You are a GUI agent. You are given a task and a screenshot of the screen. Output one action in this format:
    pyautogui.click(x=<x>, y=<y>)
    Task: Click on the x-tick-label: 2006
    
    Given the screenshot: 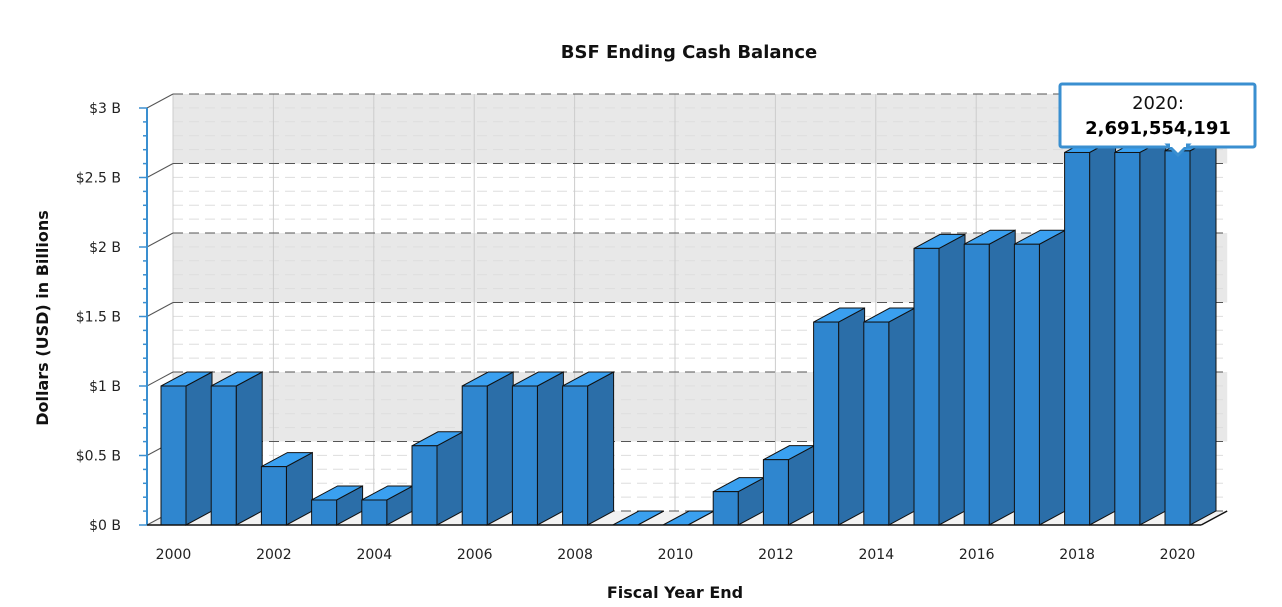 What is the action you would take?
    pyautogui.click(x=475, y=555)
    